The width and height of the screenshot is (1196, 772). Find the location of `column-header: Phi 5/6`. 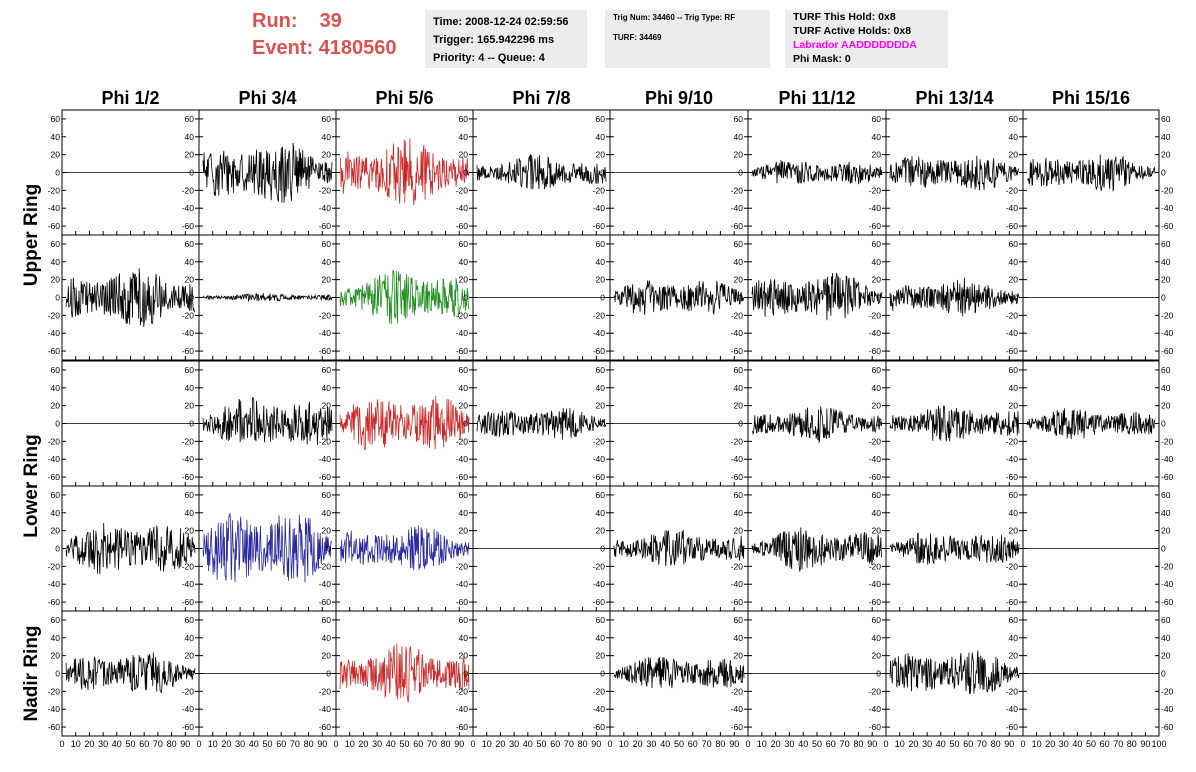

column-header: Phi 5/6 is located at coordinates (404, 98).